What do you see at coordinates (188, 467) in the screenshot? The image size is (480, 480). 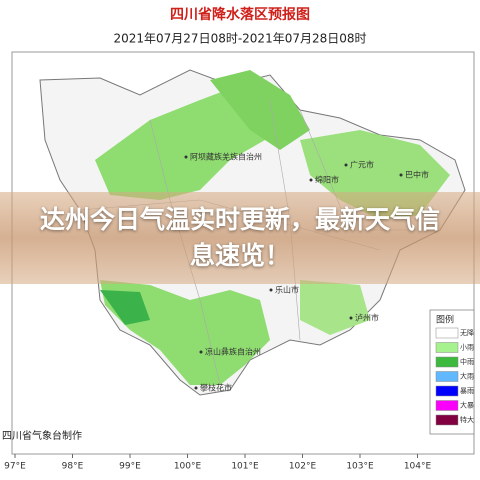 I see `longitude-label: 100°E` at bounding box center [188, 467].